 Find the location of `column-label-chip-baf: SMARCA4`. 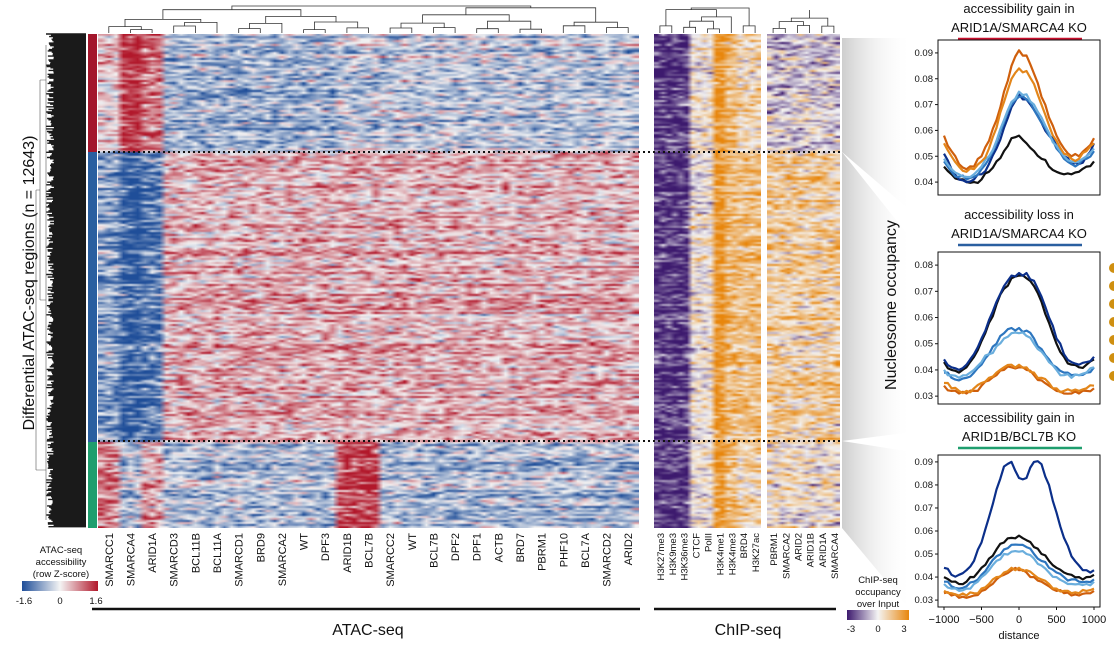

column-label-chip-baf: SMARCA4 is located at coordinates (835, 556).